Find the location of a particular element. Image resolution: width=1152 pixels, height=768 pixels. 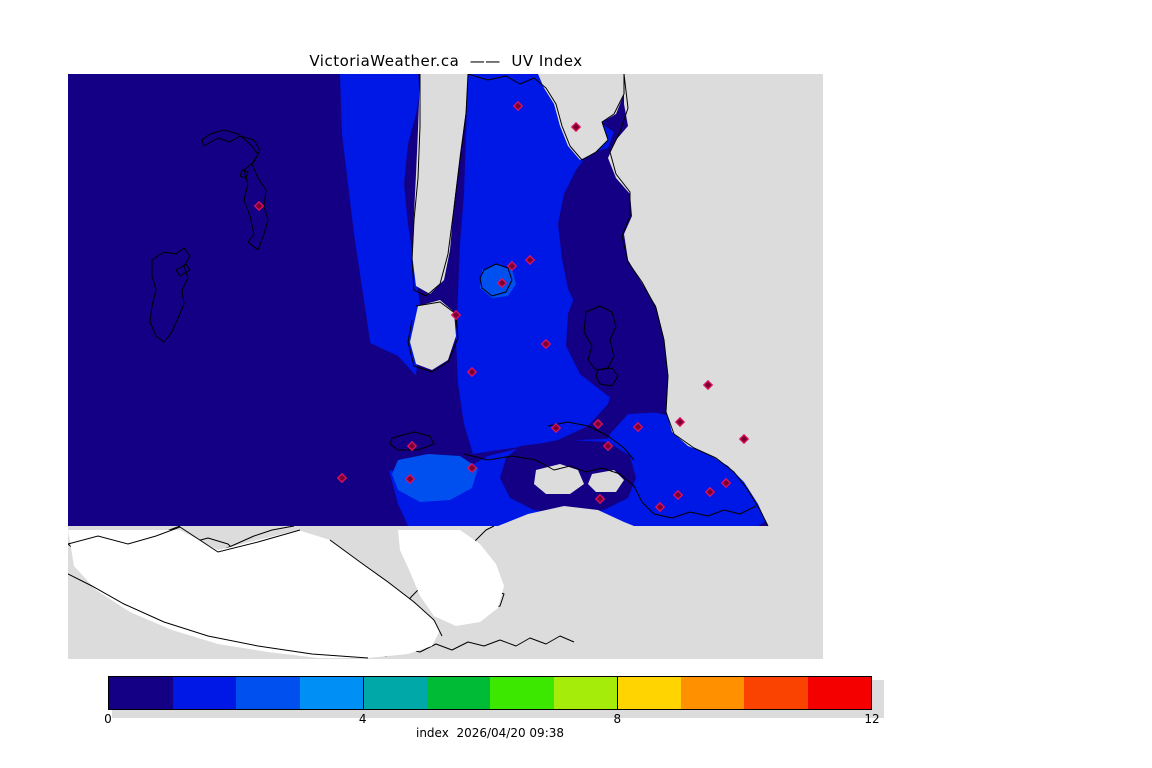

southwest-islet is located at coordinates (412, 441).